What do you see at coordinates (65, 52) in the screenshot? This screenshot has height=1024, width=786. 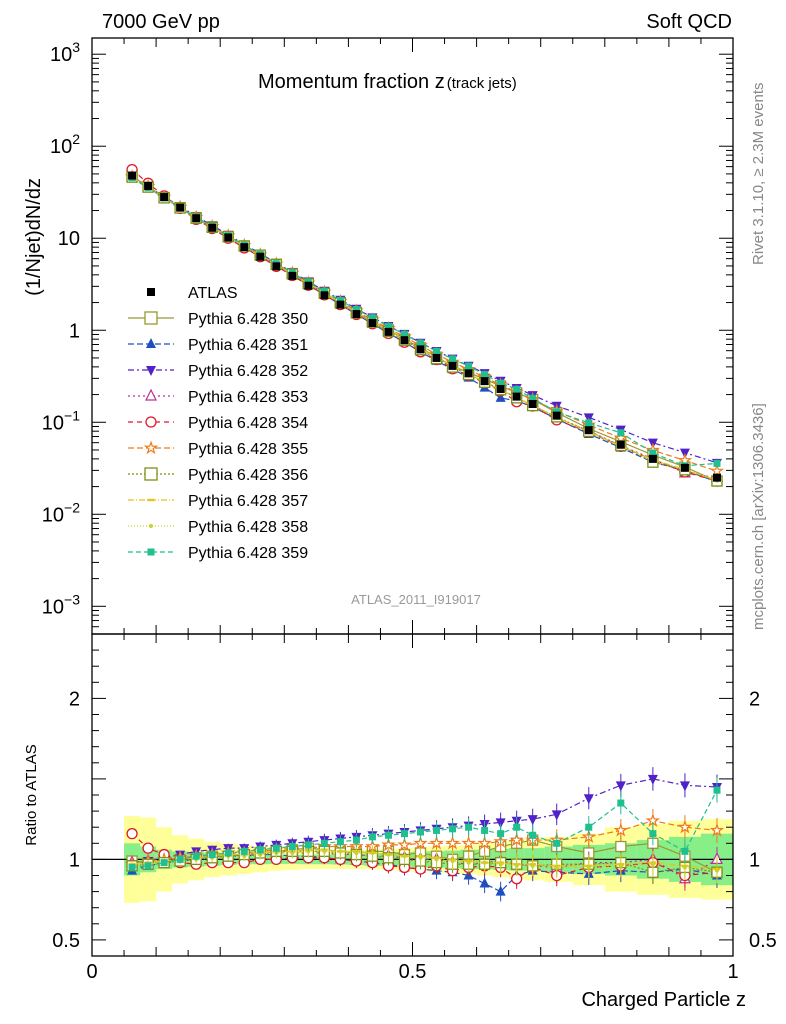 I see `y-tick-label: 10³` at bounding box center [65, 52].